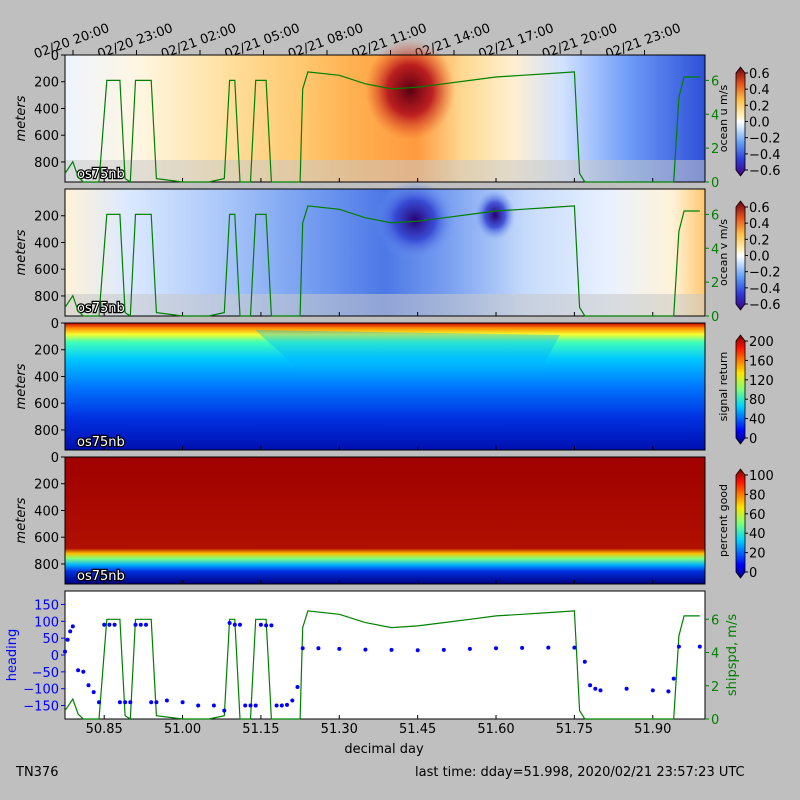 This screenshot has height=800, width=800. What do you see at coordinates (723, 119) in the screenshot?
I see `colorbar-label: ocean u m/s` at bounding box center [723, 119].